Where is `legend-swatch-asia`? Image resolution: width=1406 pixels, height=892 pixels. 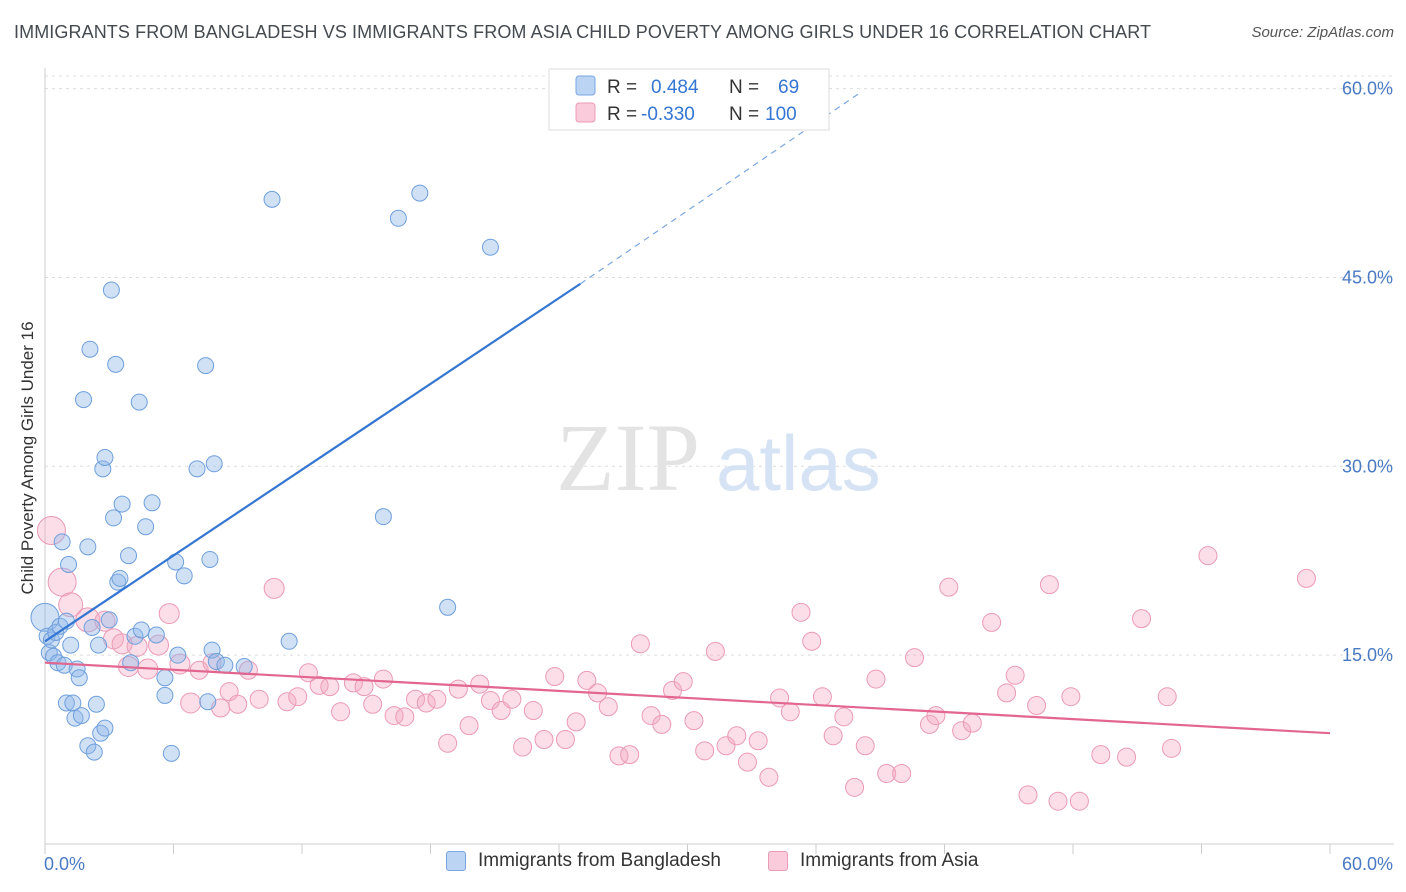 legend-swatch-asia is located at coordinates (585, 112).